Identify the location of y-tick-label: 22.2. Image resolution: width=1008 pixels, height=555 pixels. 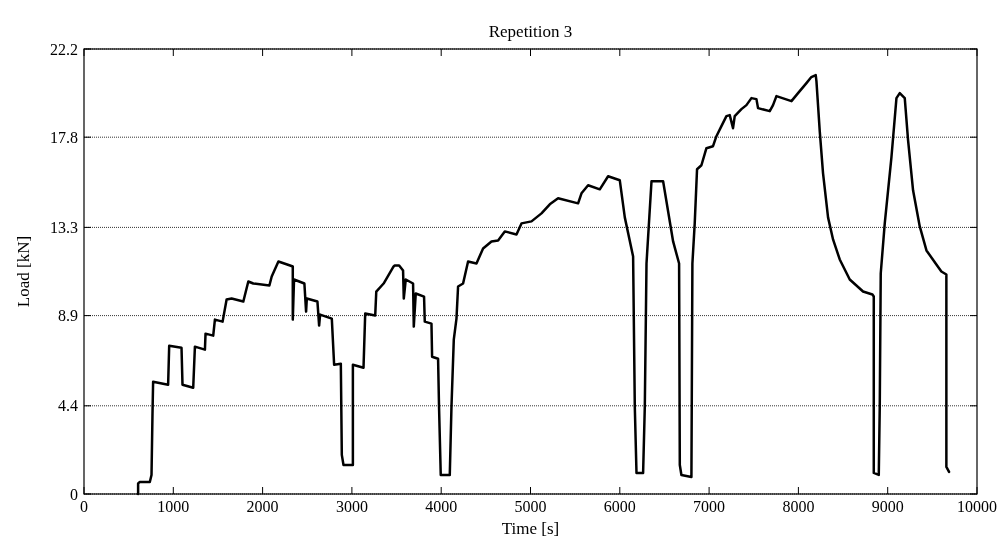
(64, 49).